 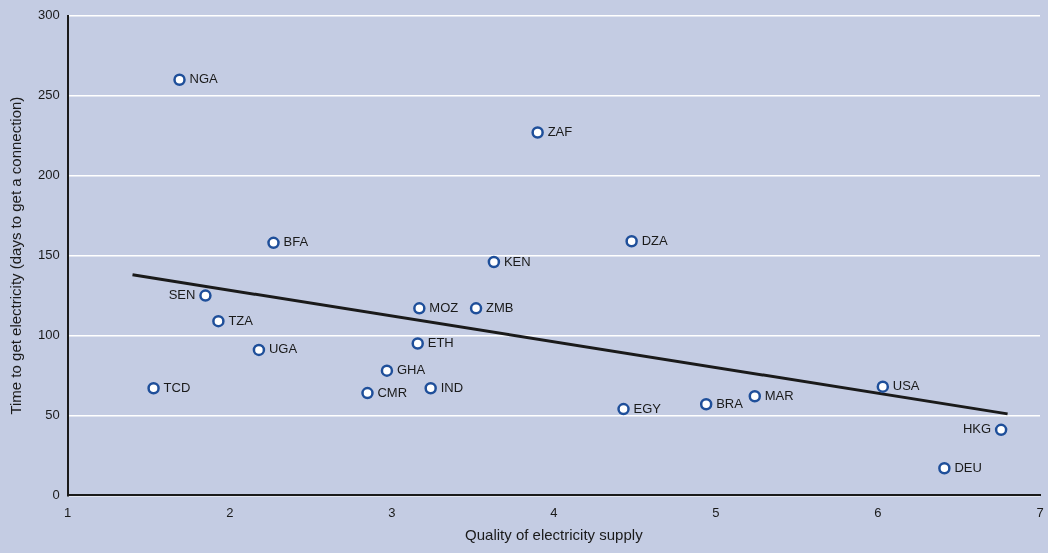 What do you see at coordinates (283, 349) in the screenshot?
I see `annotation: UGA` at bounding box center [283, 349].